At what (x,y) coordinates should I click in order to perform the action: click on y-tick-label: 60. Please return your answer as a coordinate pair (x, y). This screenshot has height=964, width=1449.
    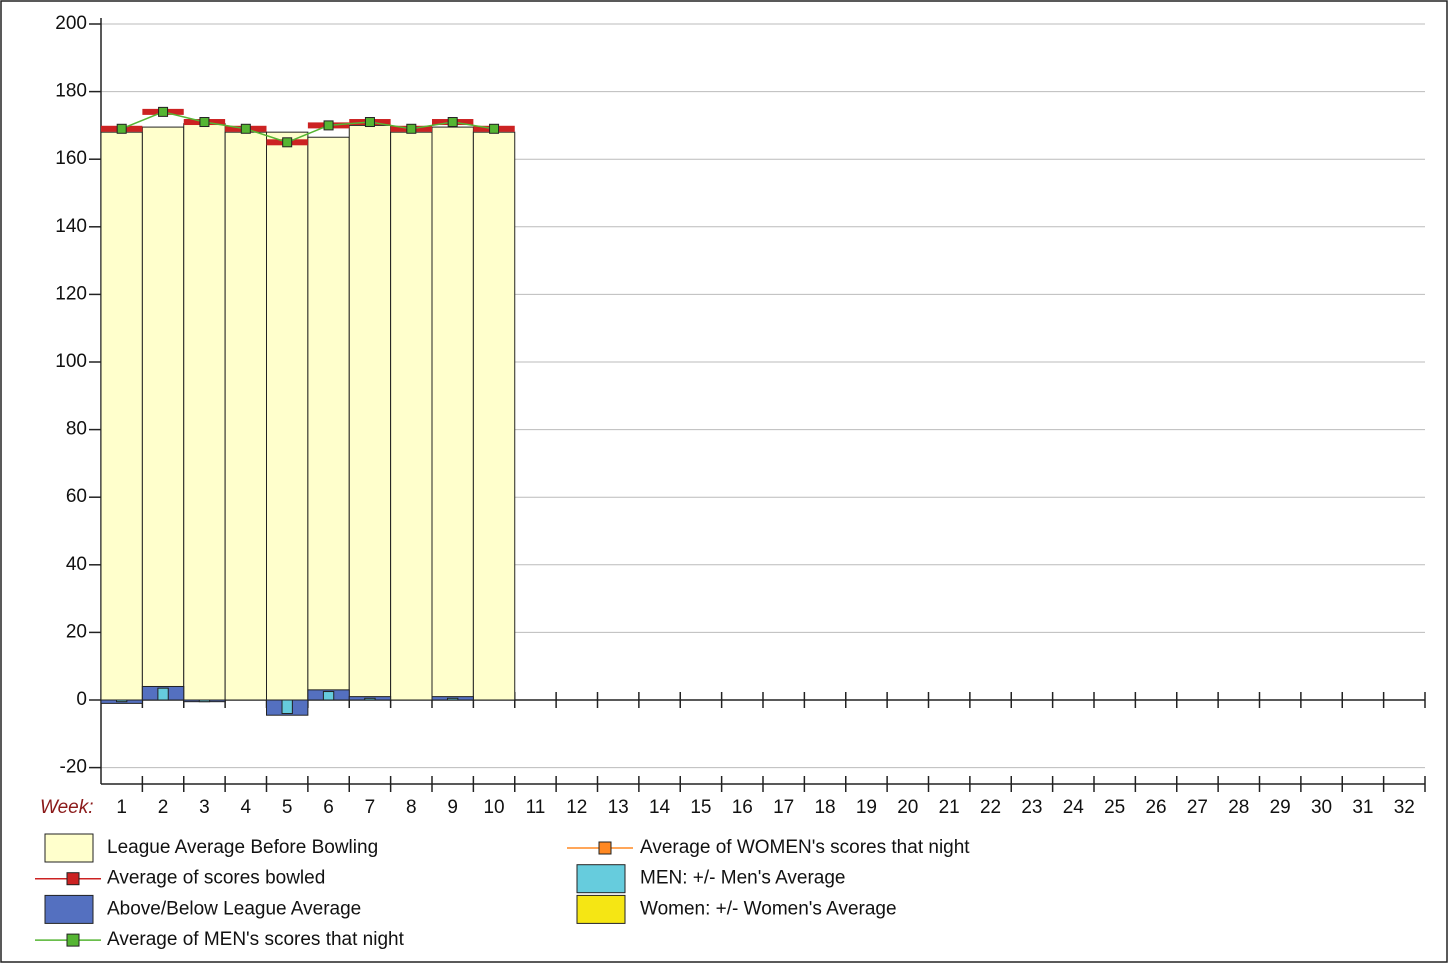
    Looking at the image, I should click on (76, 496).